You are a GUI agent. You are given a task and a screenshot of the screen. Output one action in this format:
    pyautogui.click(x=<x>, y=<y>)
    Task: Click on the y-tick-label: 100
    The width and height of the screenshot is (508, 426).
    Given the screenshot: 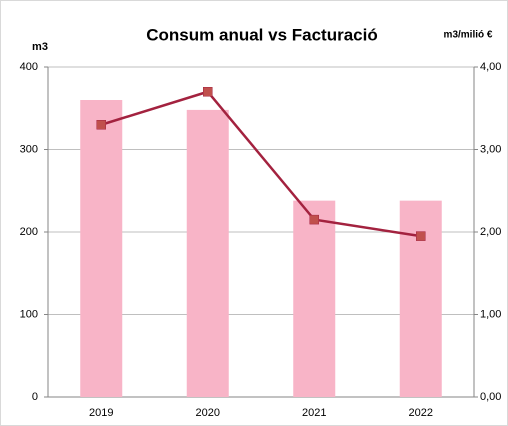 What is the action you would take?
    pyautogui.click(x=29, y=314)
    